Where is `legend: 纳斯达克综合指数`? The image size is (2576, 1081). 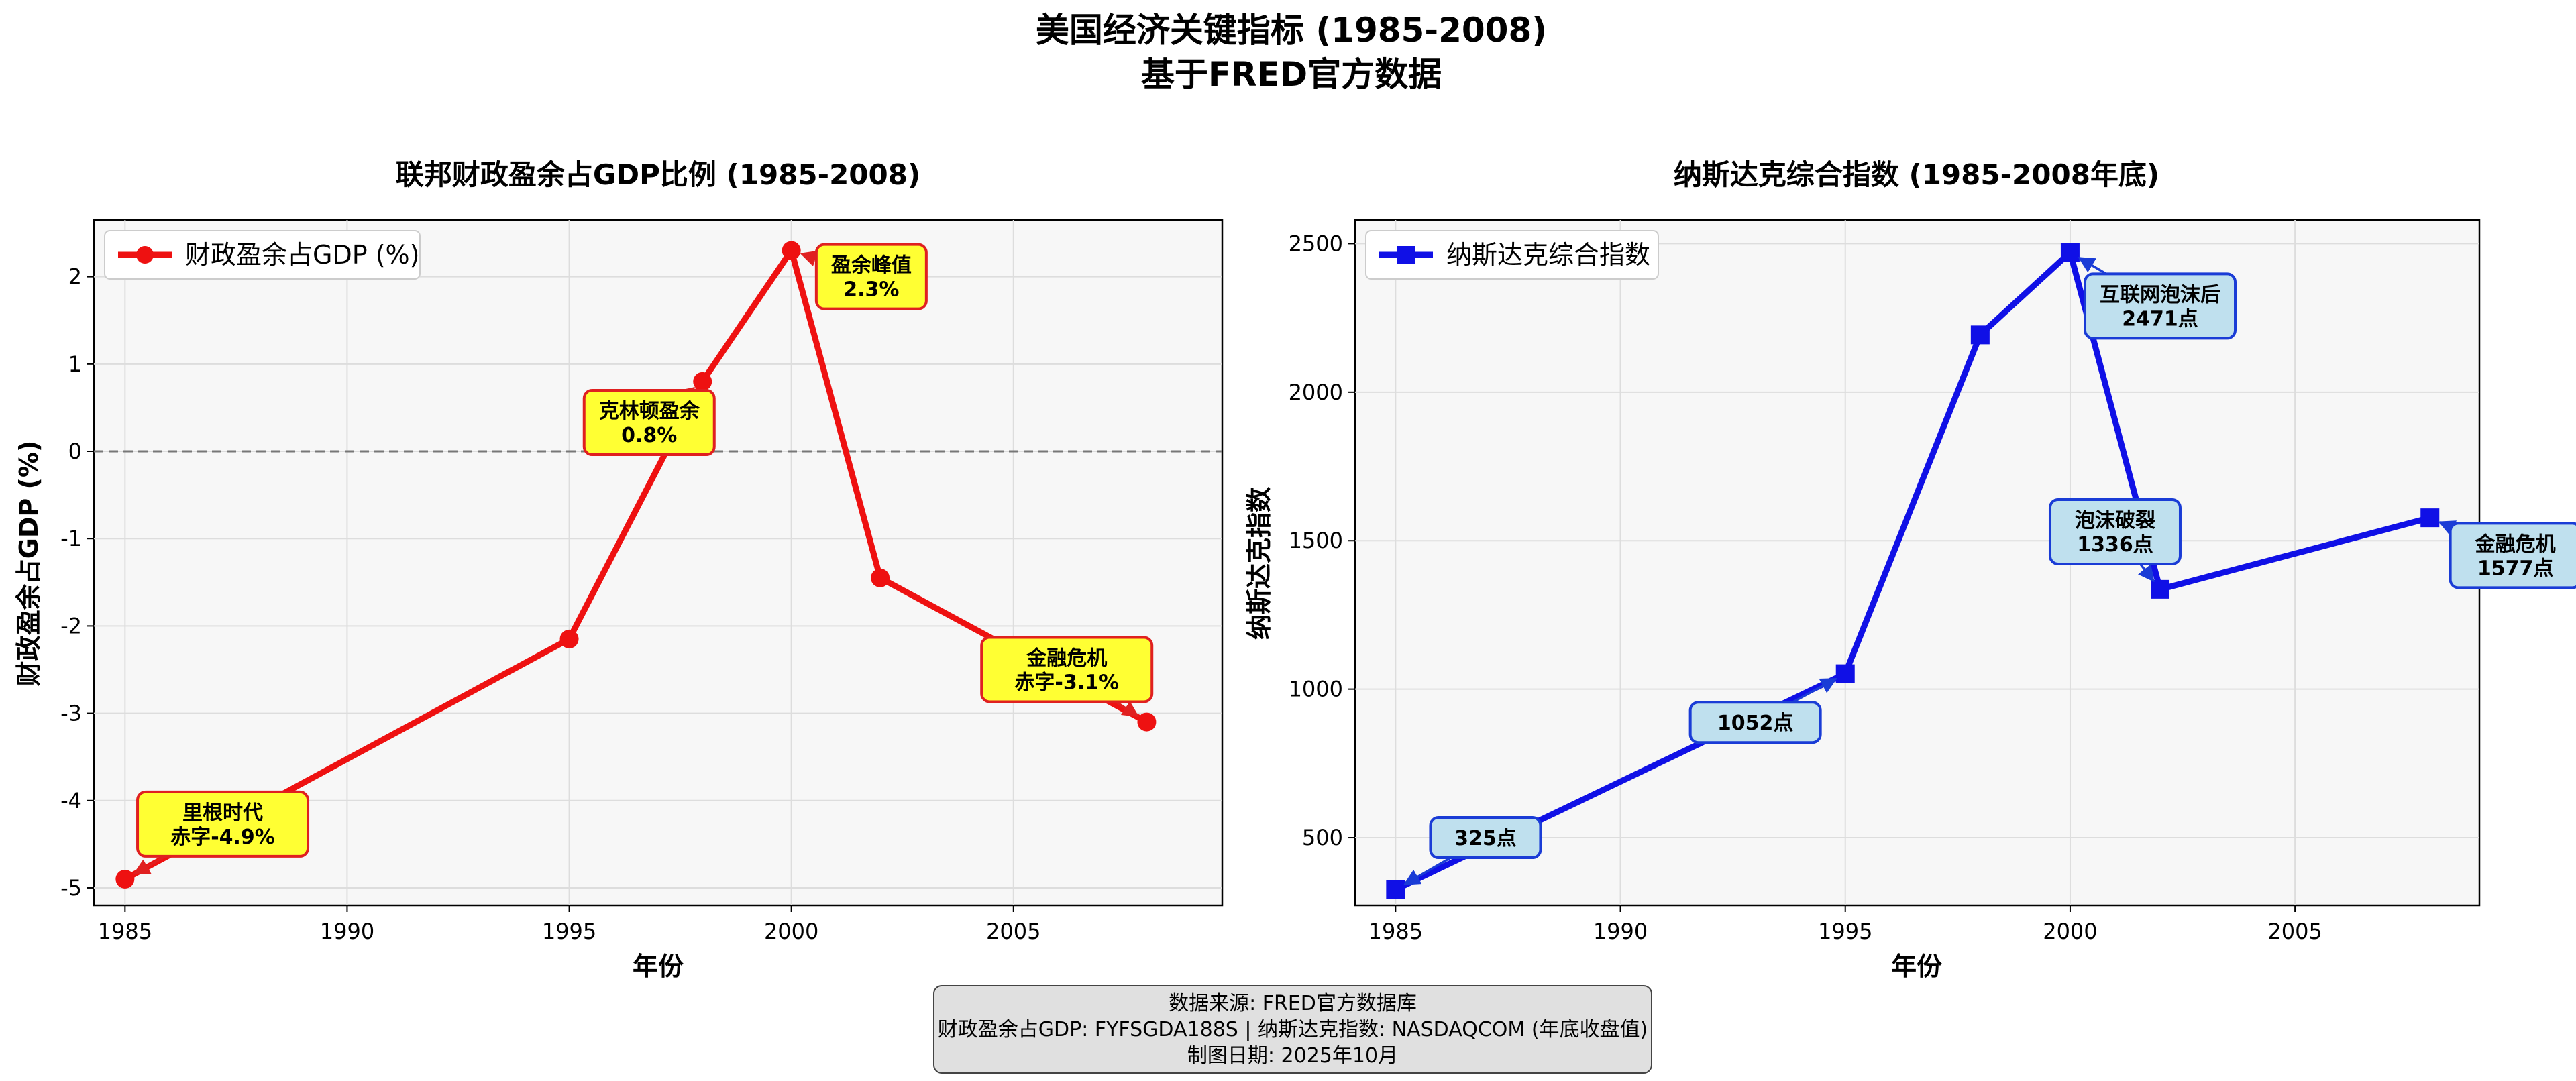 legend: 纳斯达克综合指数 is located at coordinates (1512, 255).